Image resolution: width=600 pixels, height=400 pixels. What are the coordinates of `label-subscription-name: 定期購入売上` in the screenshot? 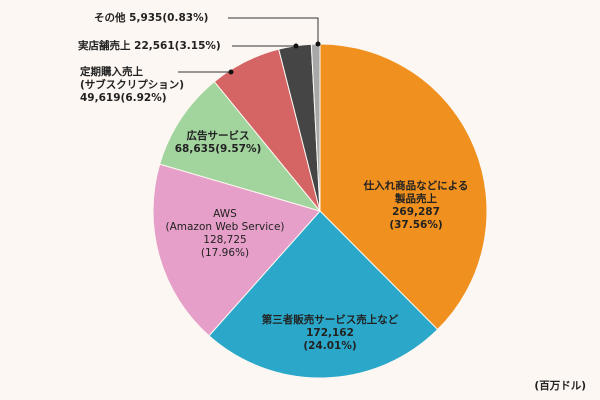 It's located at (111, 72).